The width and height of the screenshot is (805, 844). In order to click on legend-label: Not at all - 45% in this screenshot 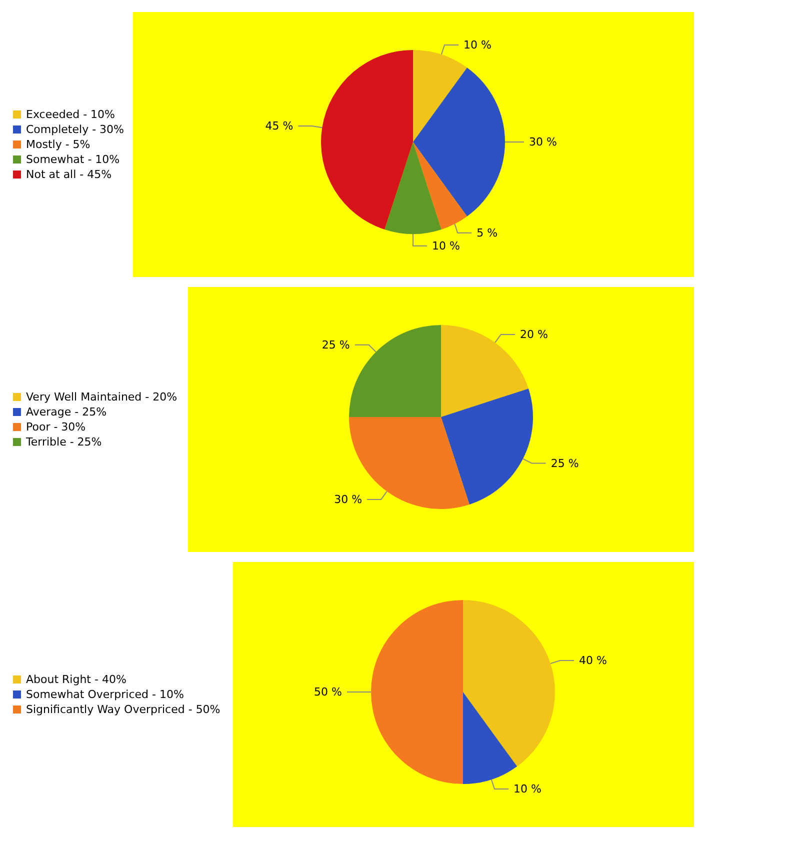, I will do `click(69, 174)`.